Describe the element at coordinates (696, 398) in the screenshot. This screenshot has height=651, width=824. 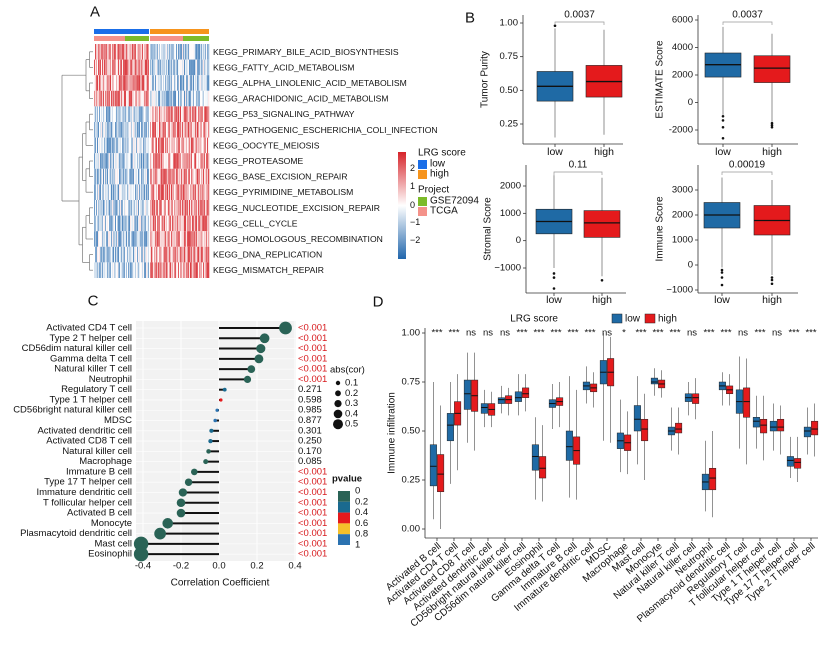
I see `box-high` at that location.